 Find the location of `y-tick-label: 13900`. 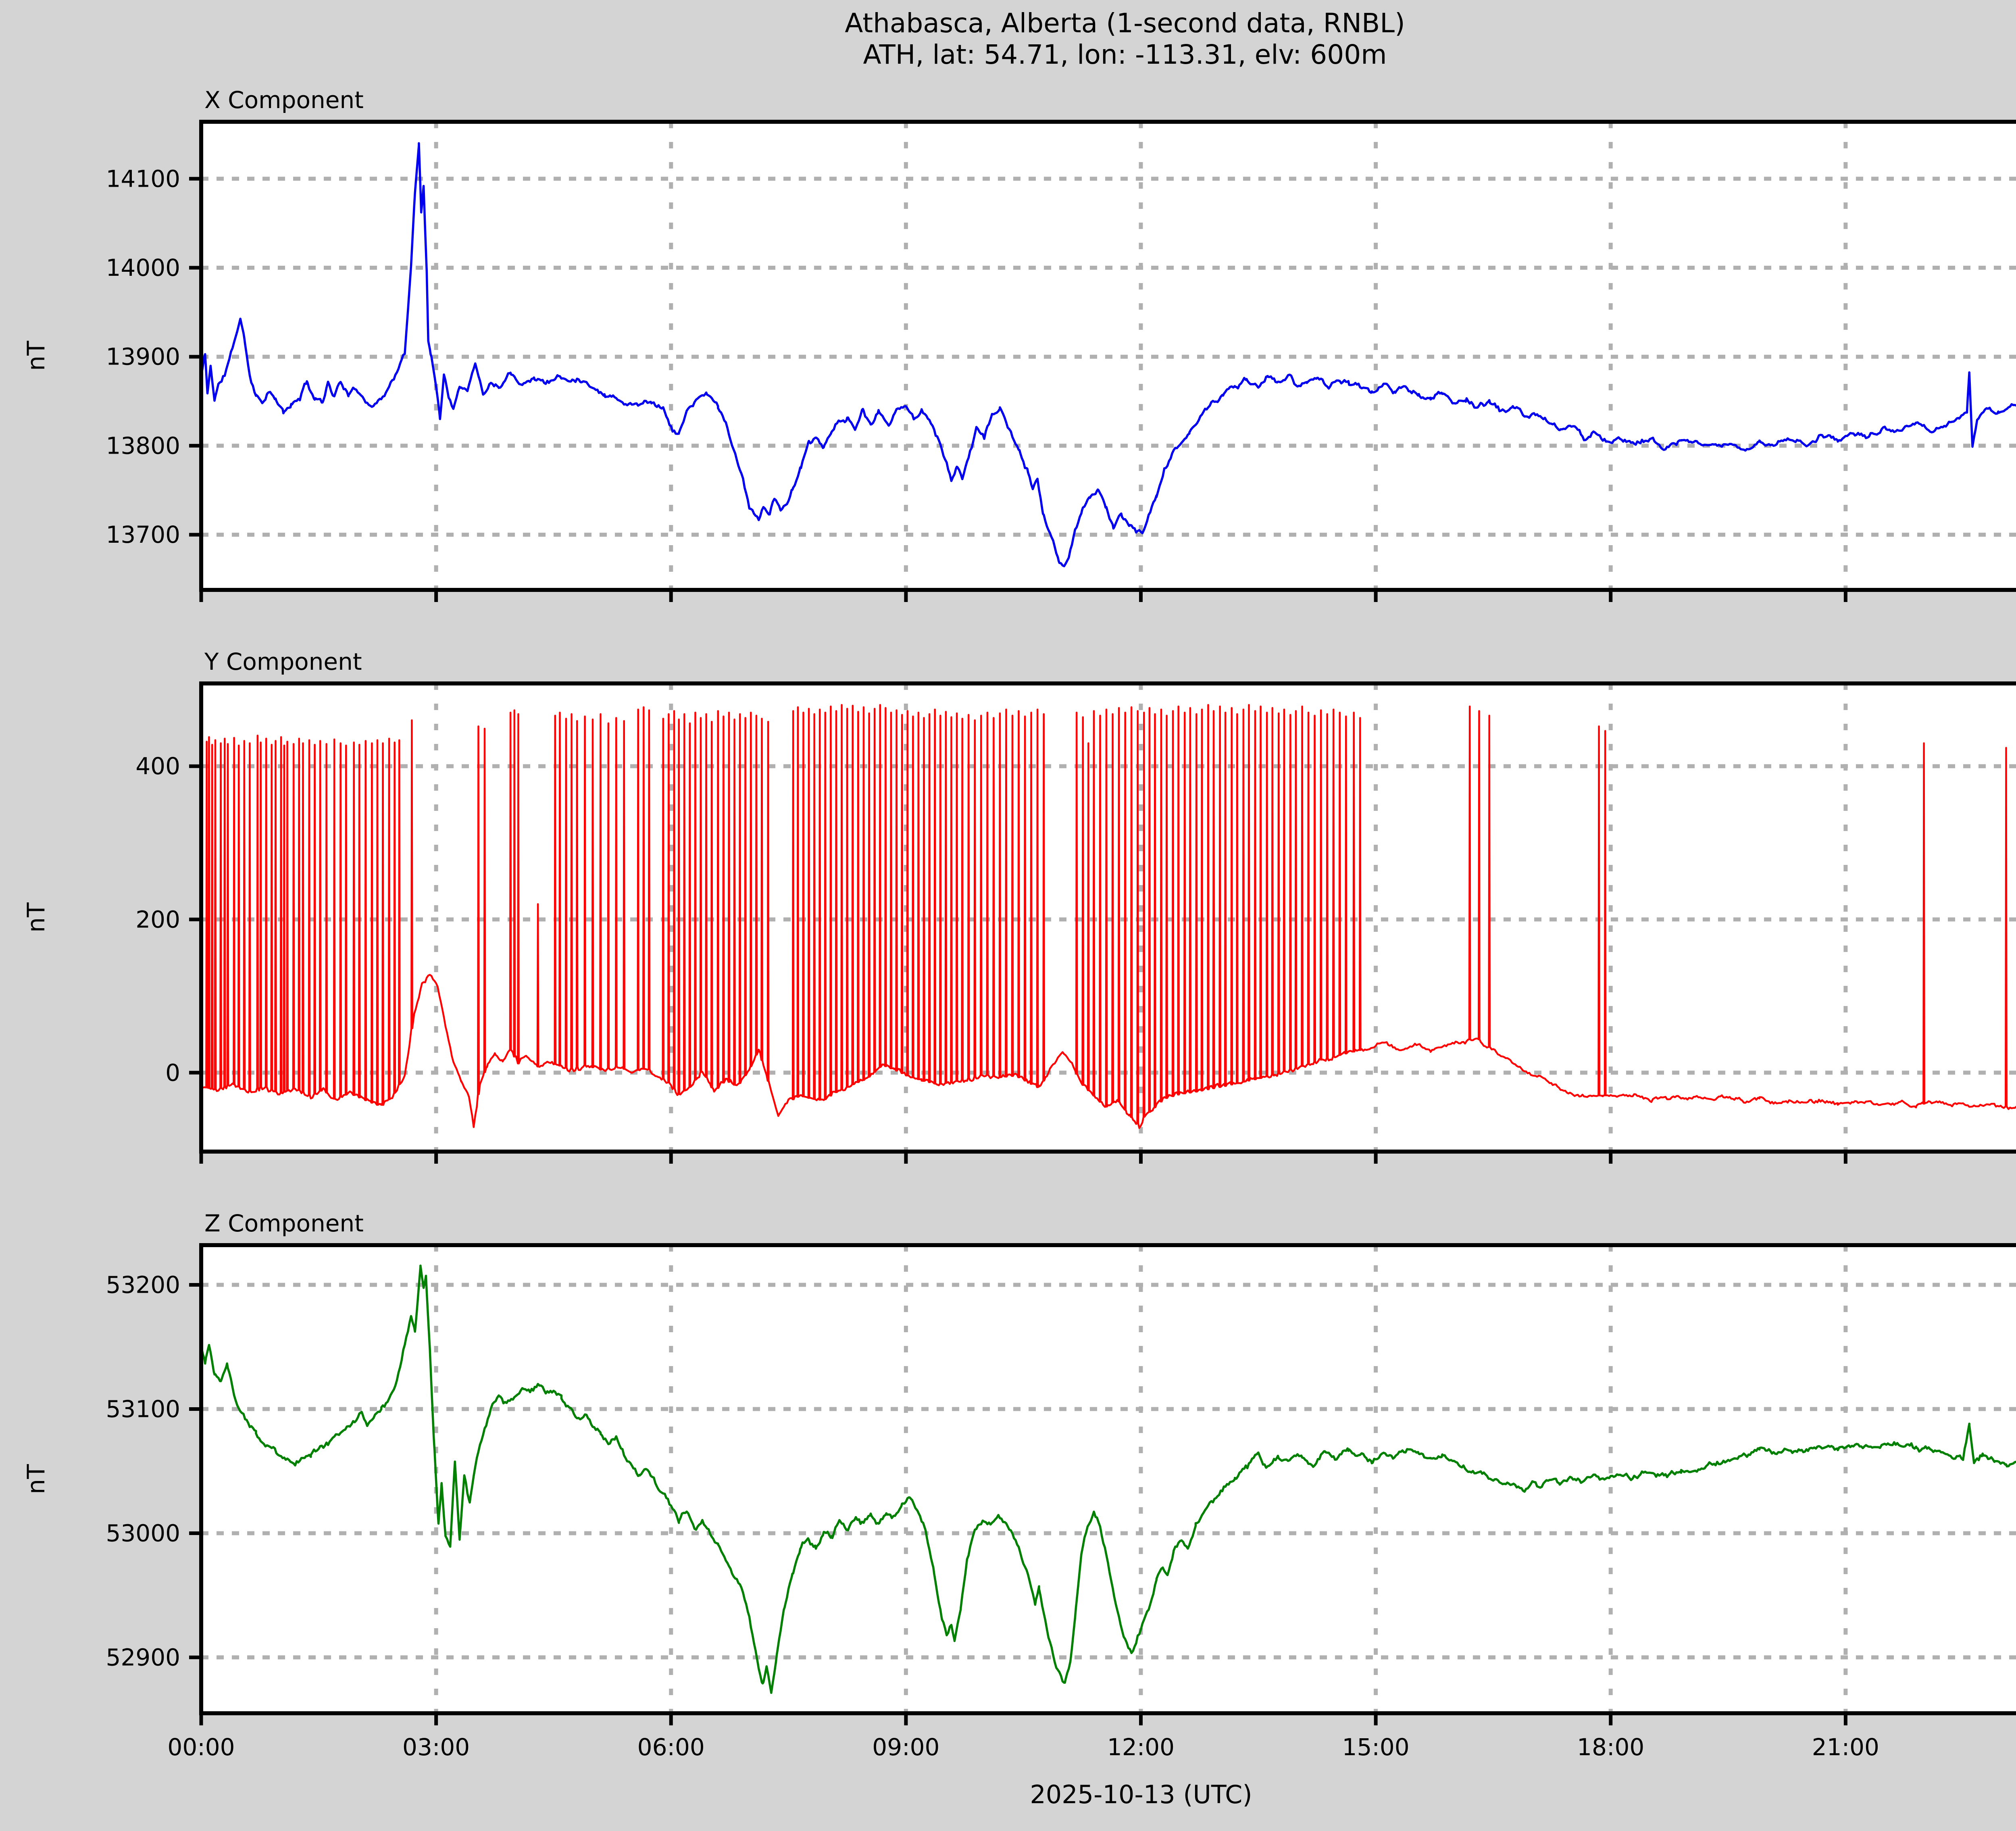

y-tick-label: 13900 is located at coordinates (143, 357).